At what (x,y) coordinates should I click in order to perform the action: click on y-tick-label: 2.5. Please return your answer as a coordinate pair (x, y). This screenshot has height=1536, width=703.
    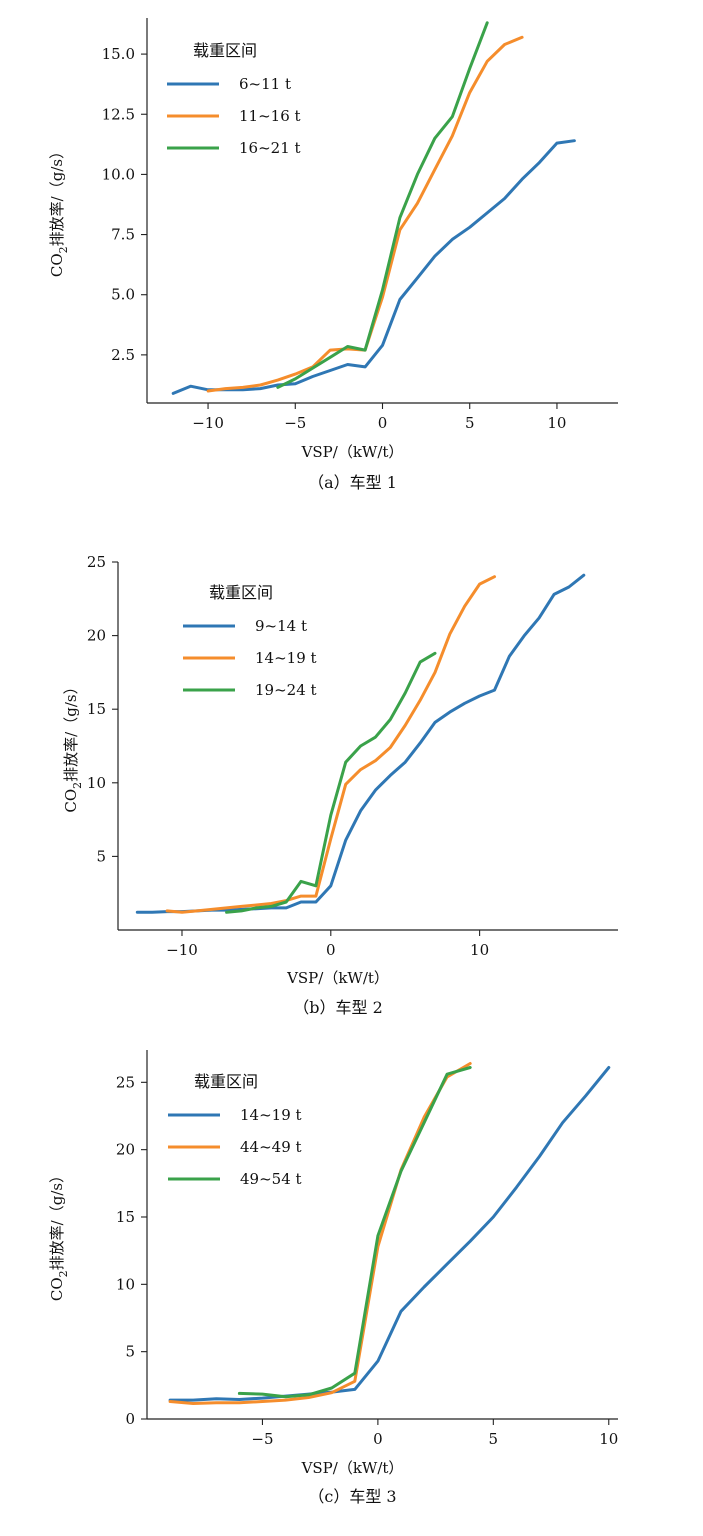
    Looking at the image, I should click on (123, 355).